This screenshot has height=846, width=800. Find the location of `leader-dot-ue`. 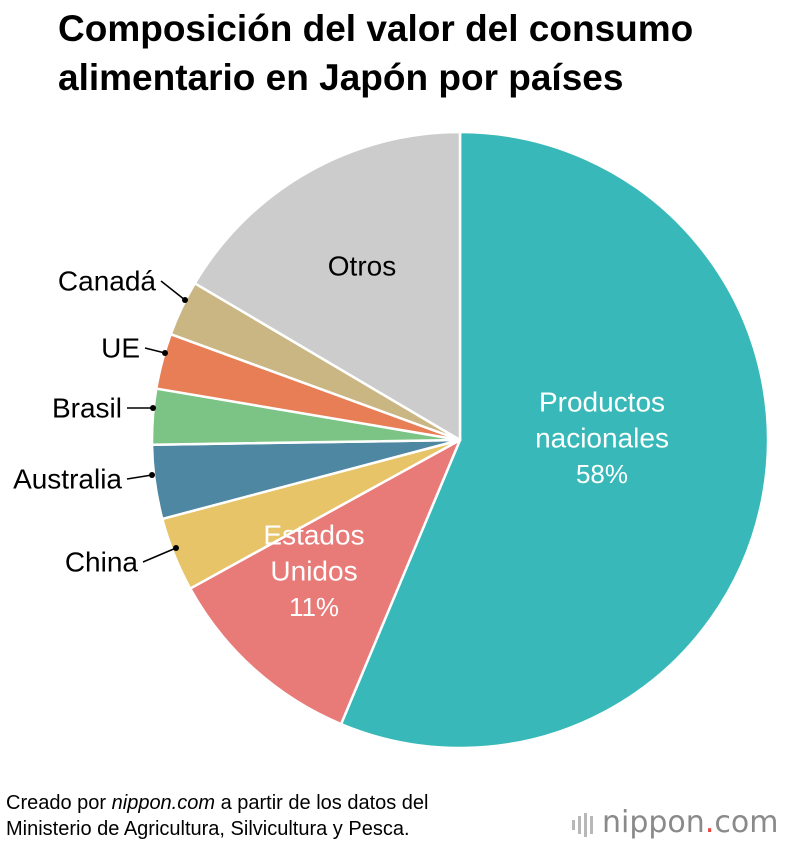

leader-dot-ue is located at coordinates (165, 353).